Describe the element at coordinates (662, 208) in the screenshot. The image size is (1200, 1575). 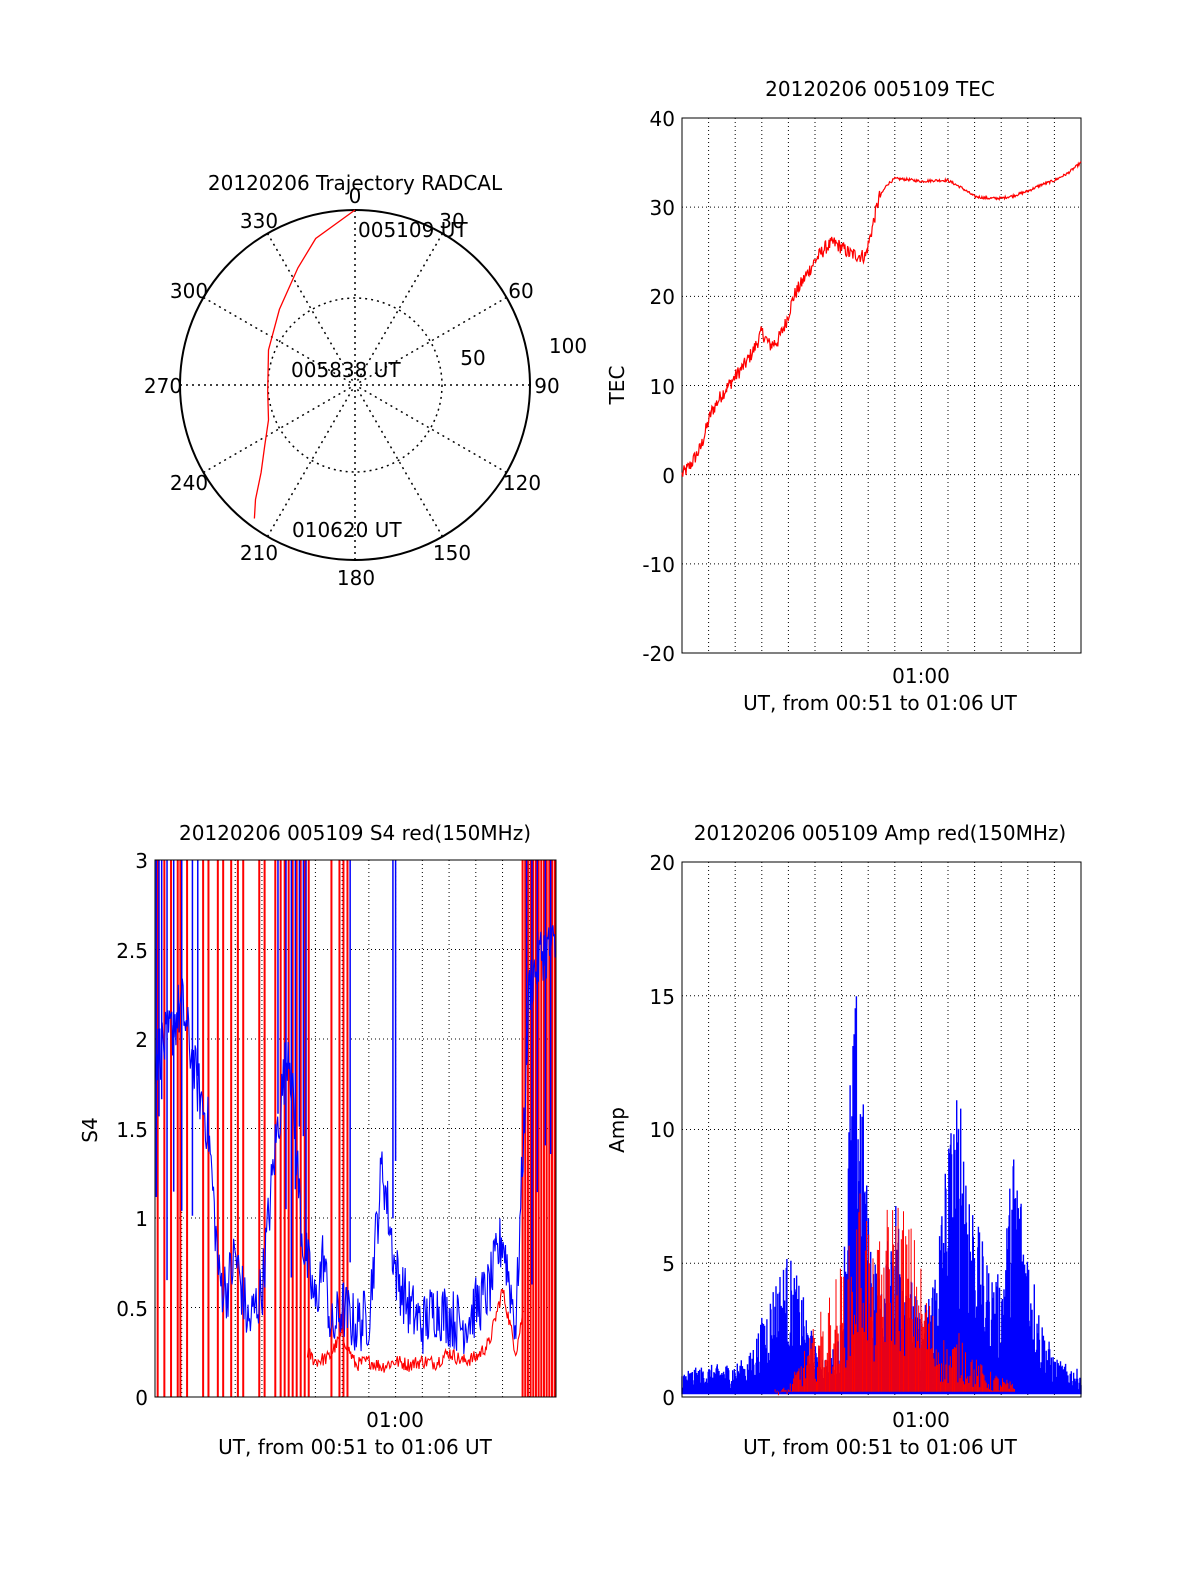
I see `tec-ytick-30: 30` at that location.